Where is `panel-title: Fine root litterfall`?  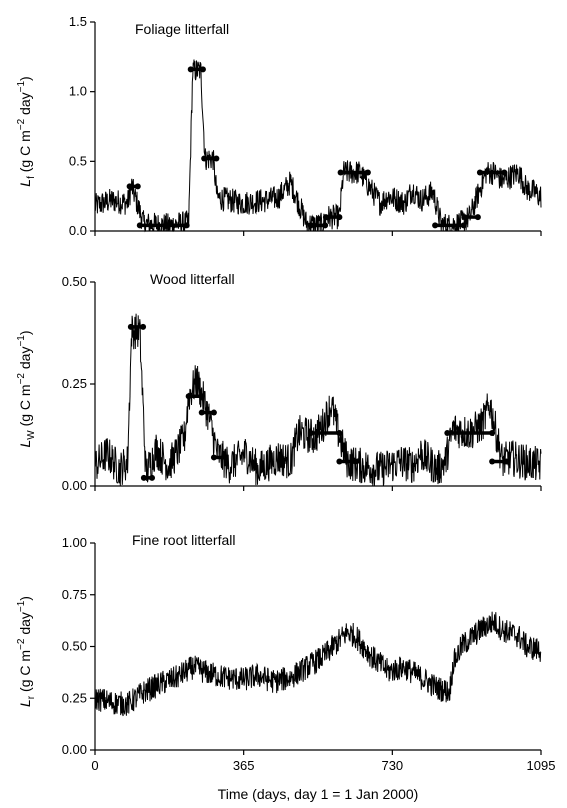
panel-title: Fine root litterfall is located at coordinates (183, 540).